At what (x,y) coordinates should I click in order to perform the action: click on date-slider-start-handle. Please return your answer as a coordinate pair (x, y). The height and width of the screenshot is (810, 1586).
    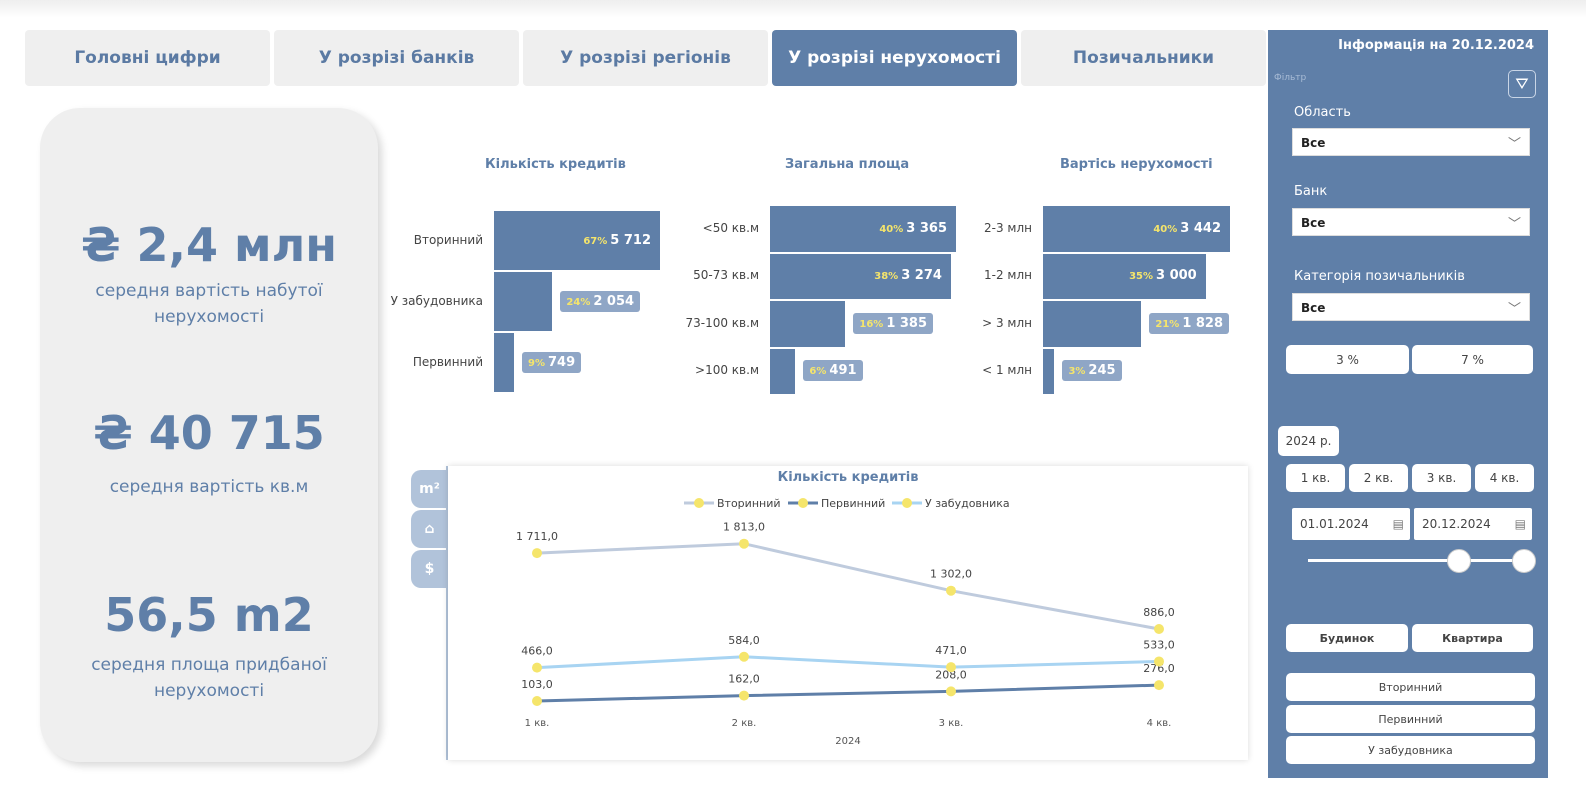
    Looking at the image, I should click on (1459, 561).